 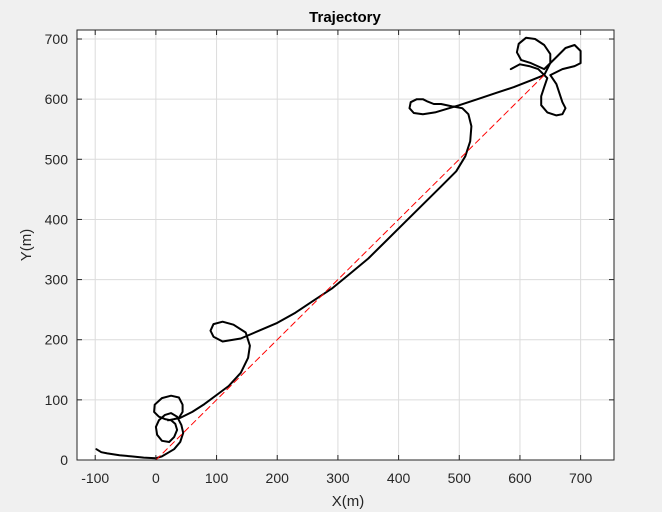 I want to click on x-tick-label: 400, so click(x=399, y=478).